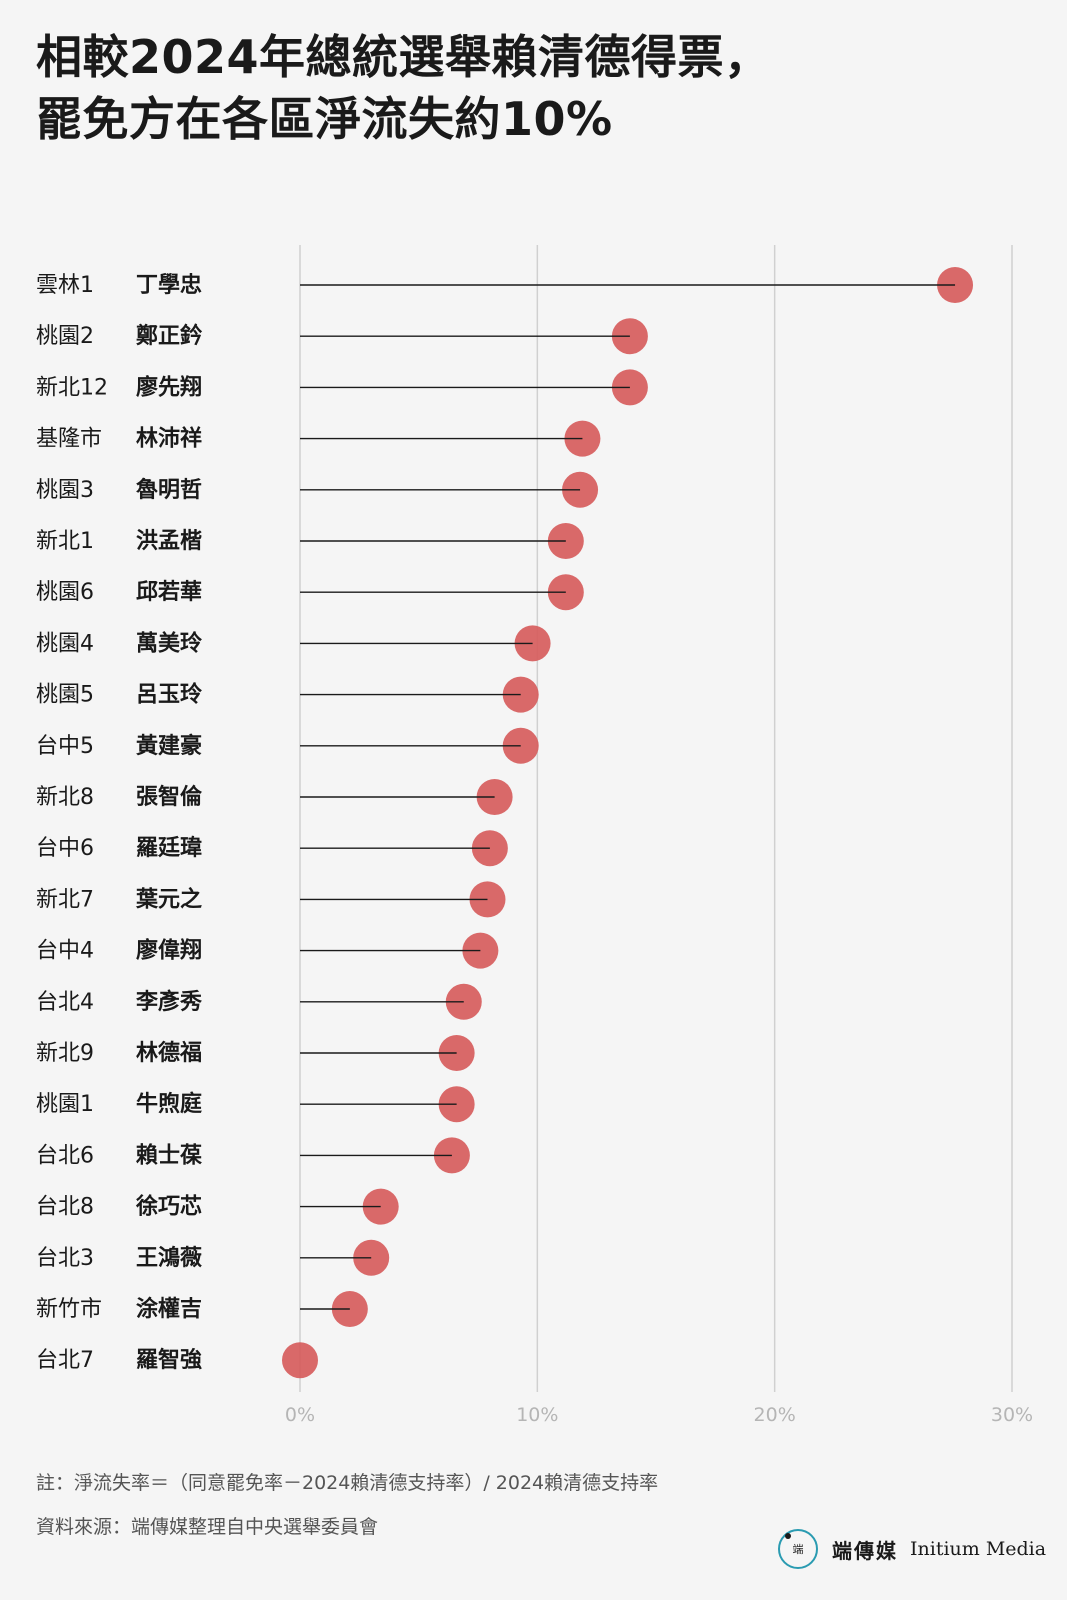 The height and width of the screenshot is (1600, 1067). What do you see at coordinates (65, 695) in the screenshot?
I see `row-district-label: 桃園5` at bounding box center [65, 695].